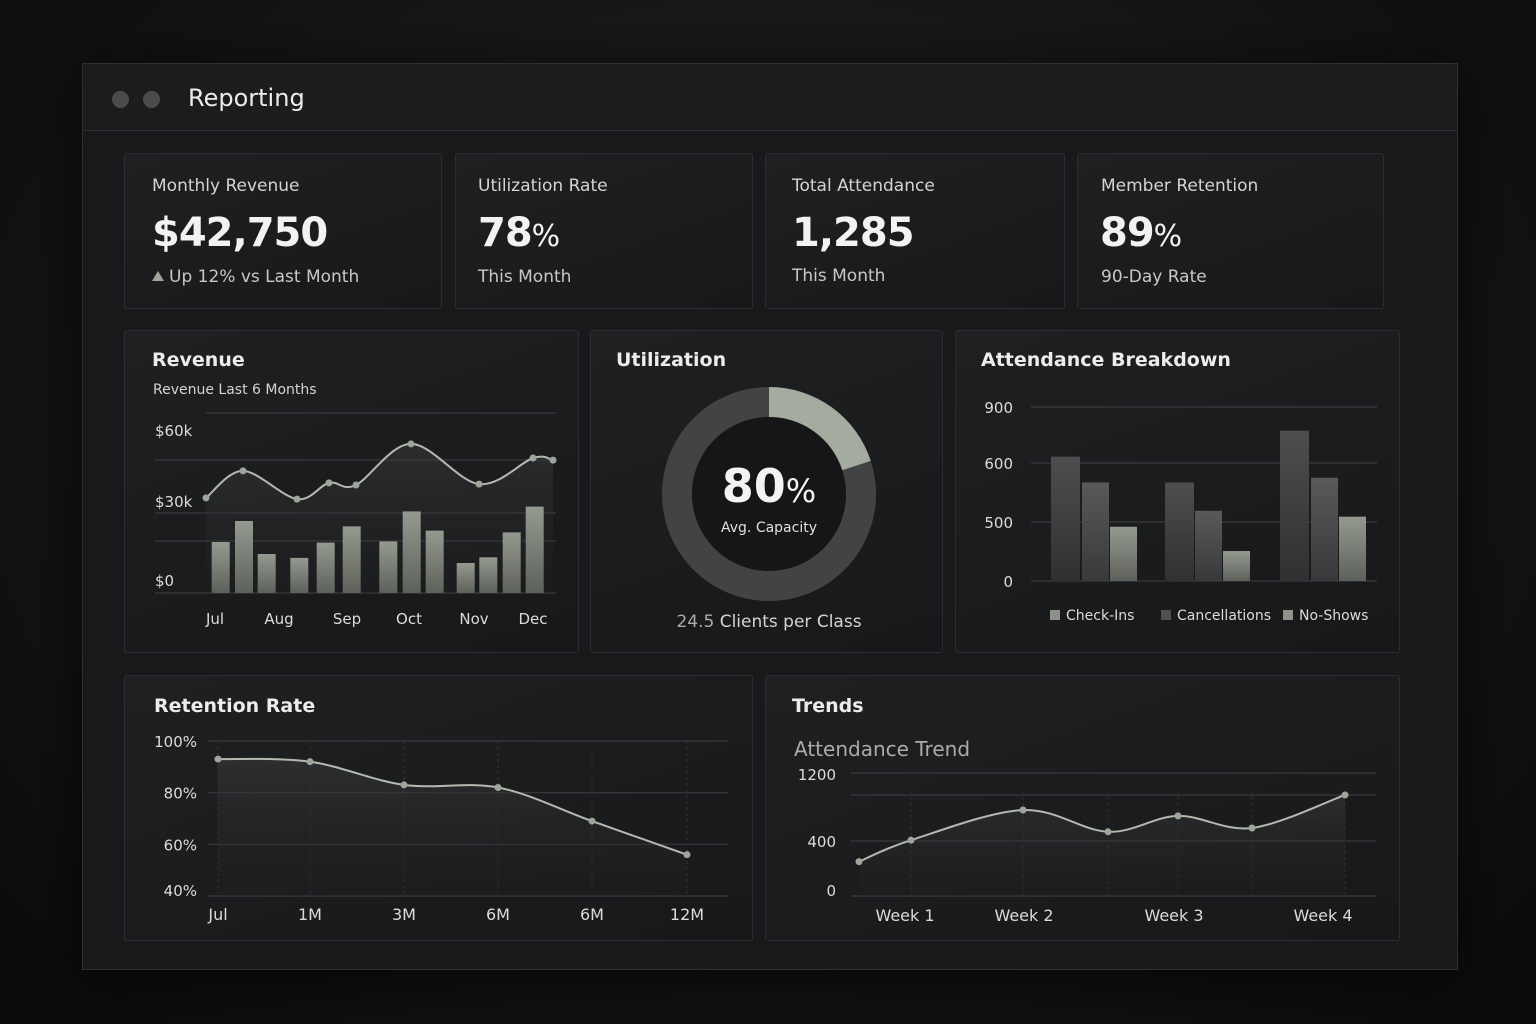  Describe the element at coordinates (821, 842) in the screenshot. I see `y-tick-label: 400` at that location.